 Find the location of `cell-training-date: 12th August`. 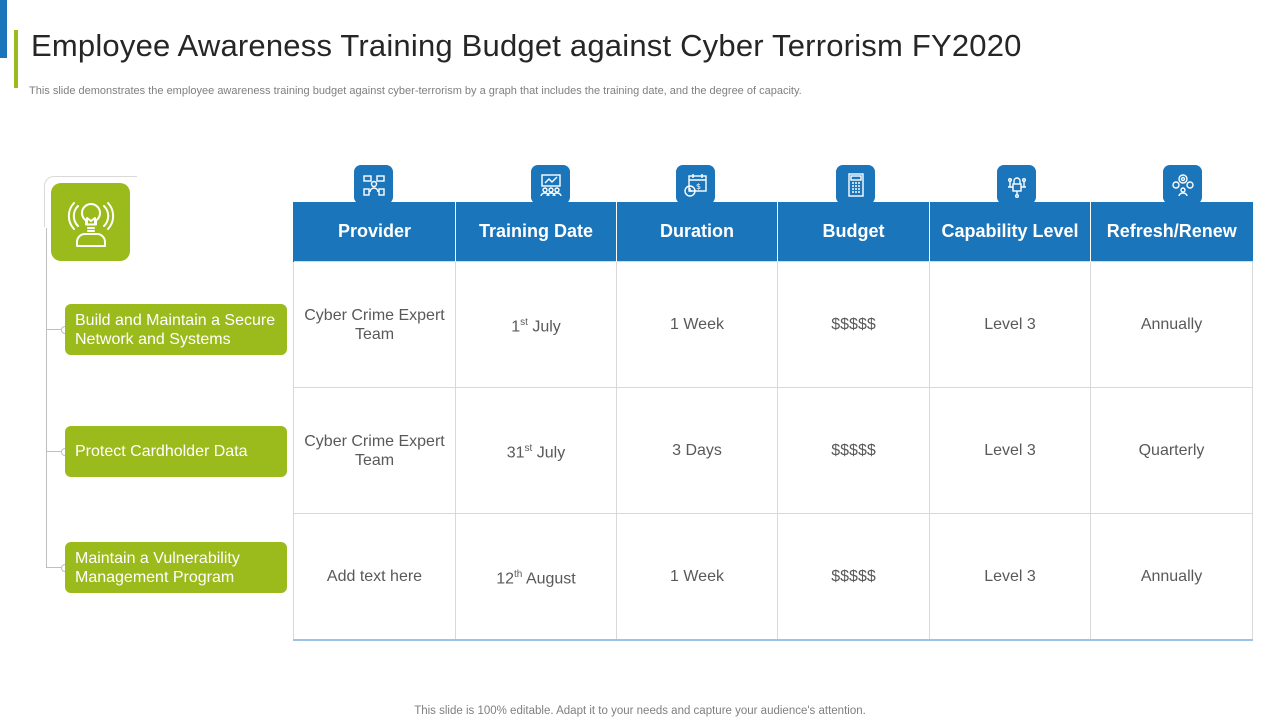

cell-training-date: 12th August is located at coordinates (536, 577).